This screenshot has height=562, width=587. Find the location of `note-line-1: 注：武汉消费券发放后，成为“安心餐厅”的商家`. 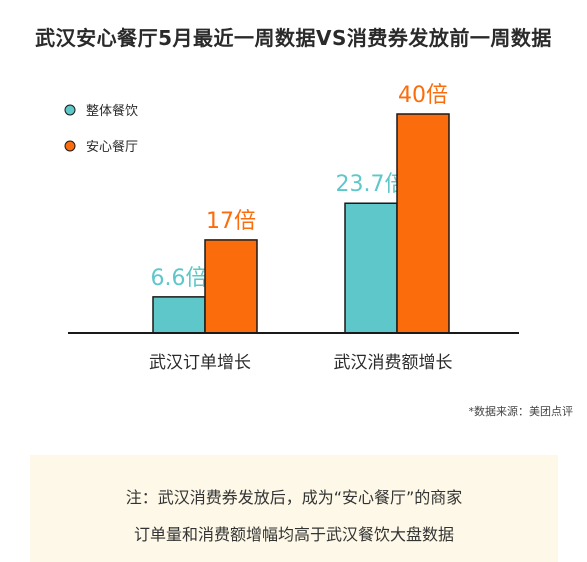

note-line-1: 注：武汉消费券发放后，成为“安心餐厅”的商家 is located at coordinates (294, 497).